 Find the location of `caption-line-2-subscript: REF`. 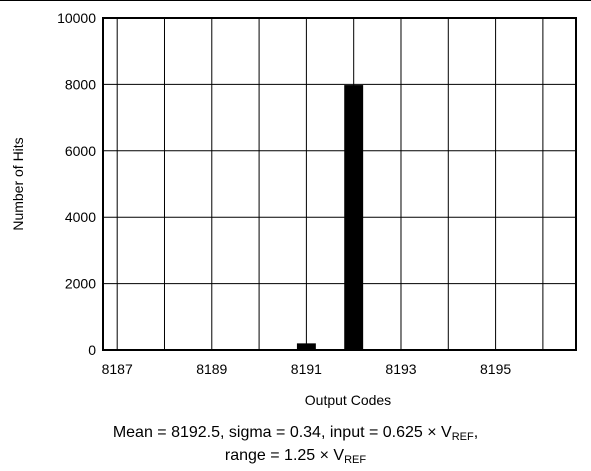

caption-line-2-subscript: REF is located at coordinates (355, 460).